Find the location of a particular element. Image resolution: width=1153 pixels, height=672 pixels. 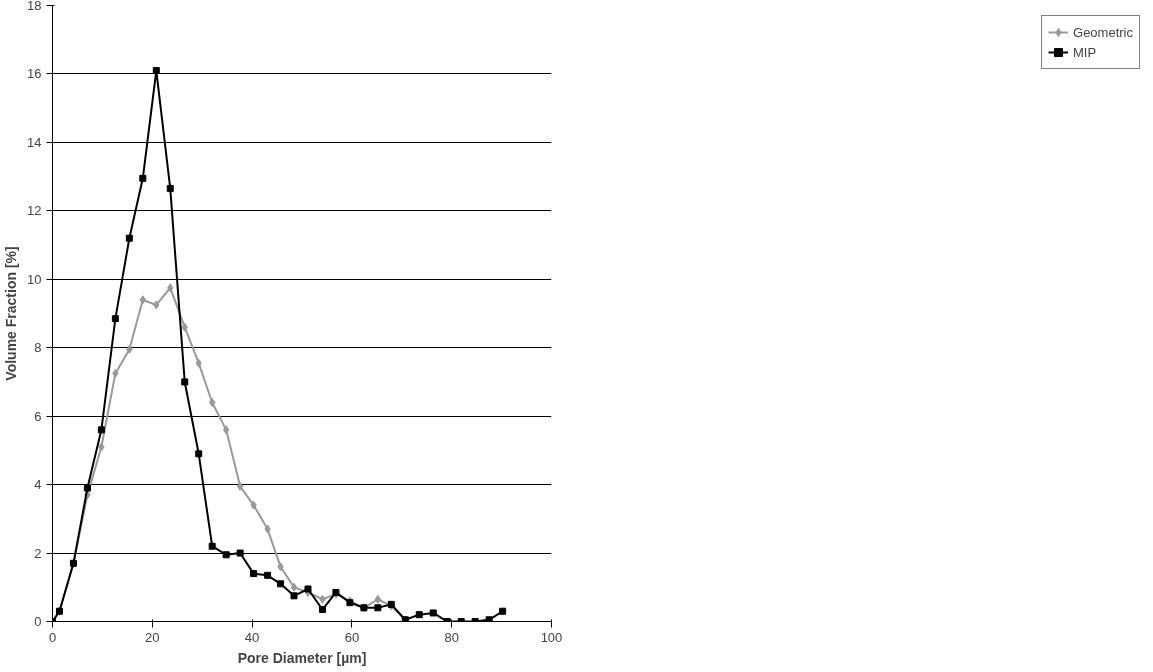

y-tick-label: 0 is located at coordinates (38, 621).